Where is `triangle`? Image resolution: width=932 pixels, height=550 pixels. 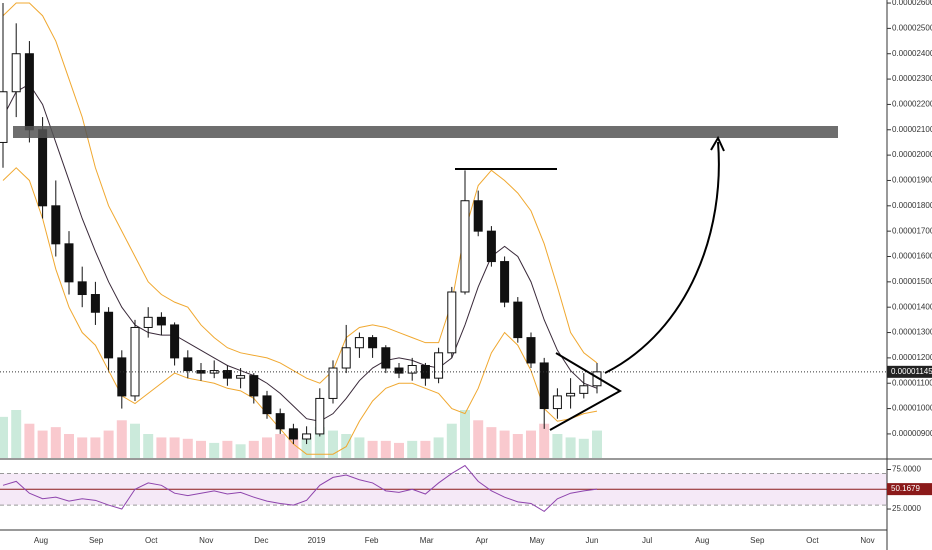 triangle is located at coordinates (586, 391).